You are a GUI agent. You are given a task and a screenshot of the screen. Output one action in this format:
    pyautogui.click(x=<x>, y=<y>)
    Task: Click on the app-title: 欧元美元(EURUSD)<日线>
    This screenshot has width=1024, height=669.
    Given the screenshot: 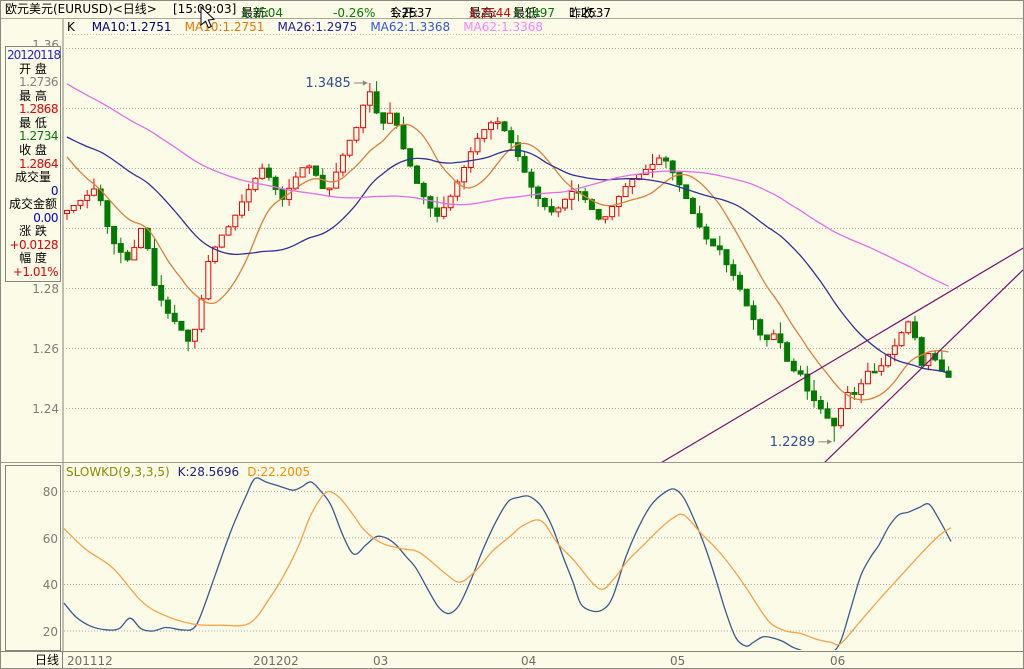 What is the action you would take?
    pyautogui.click(x=81, y=9)
    